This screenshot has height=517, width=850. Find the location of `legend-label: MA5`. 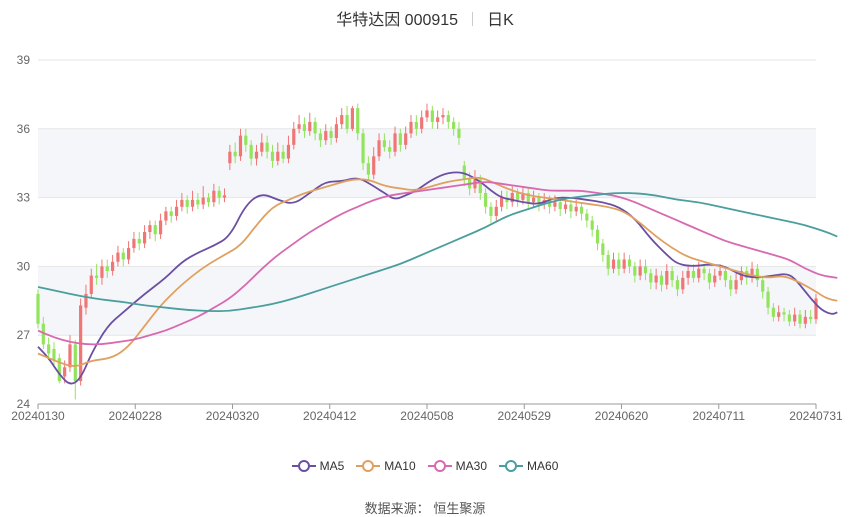

legend-label: MA5 is located at coordinates (332, 466).